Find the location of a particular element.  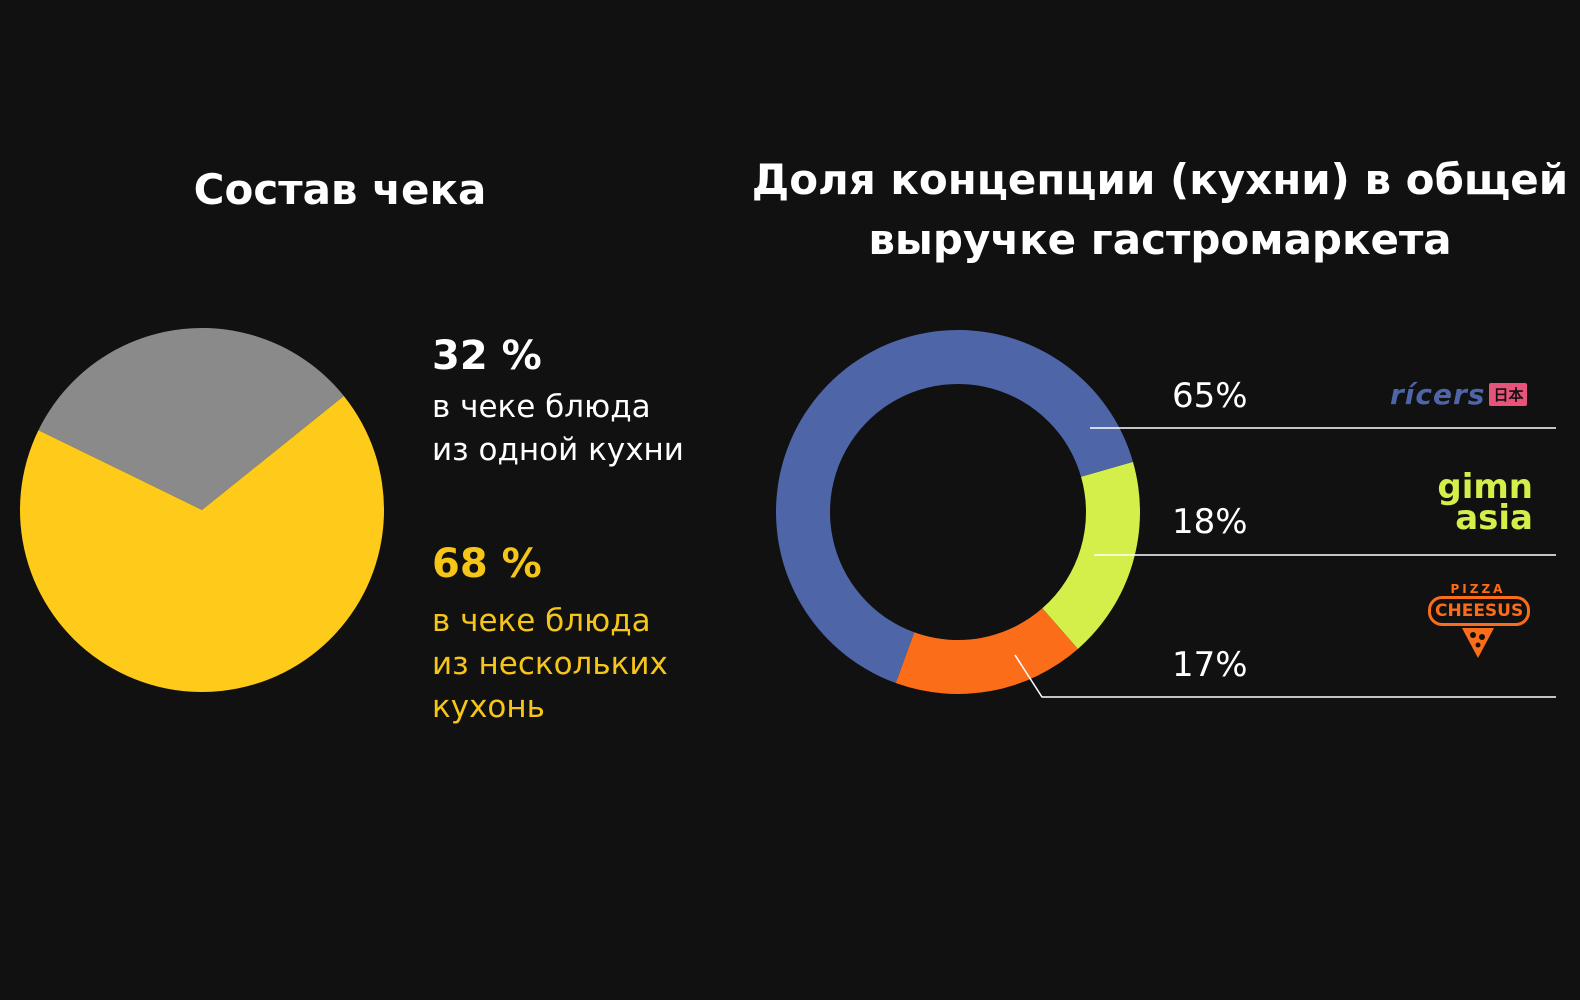

gimn-share-label: 18% is located at coordinates (1210, 522).